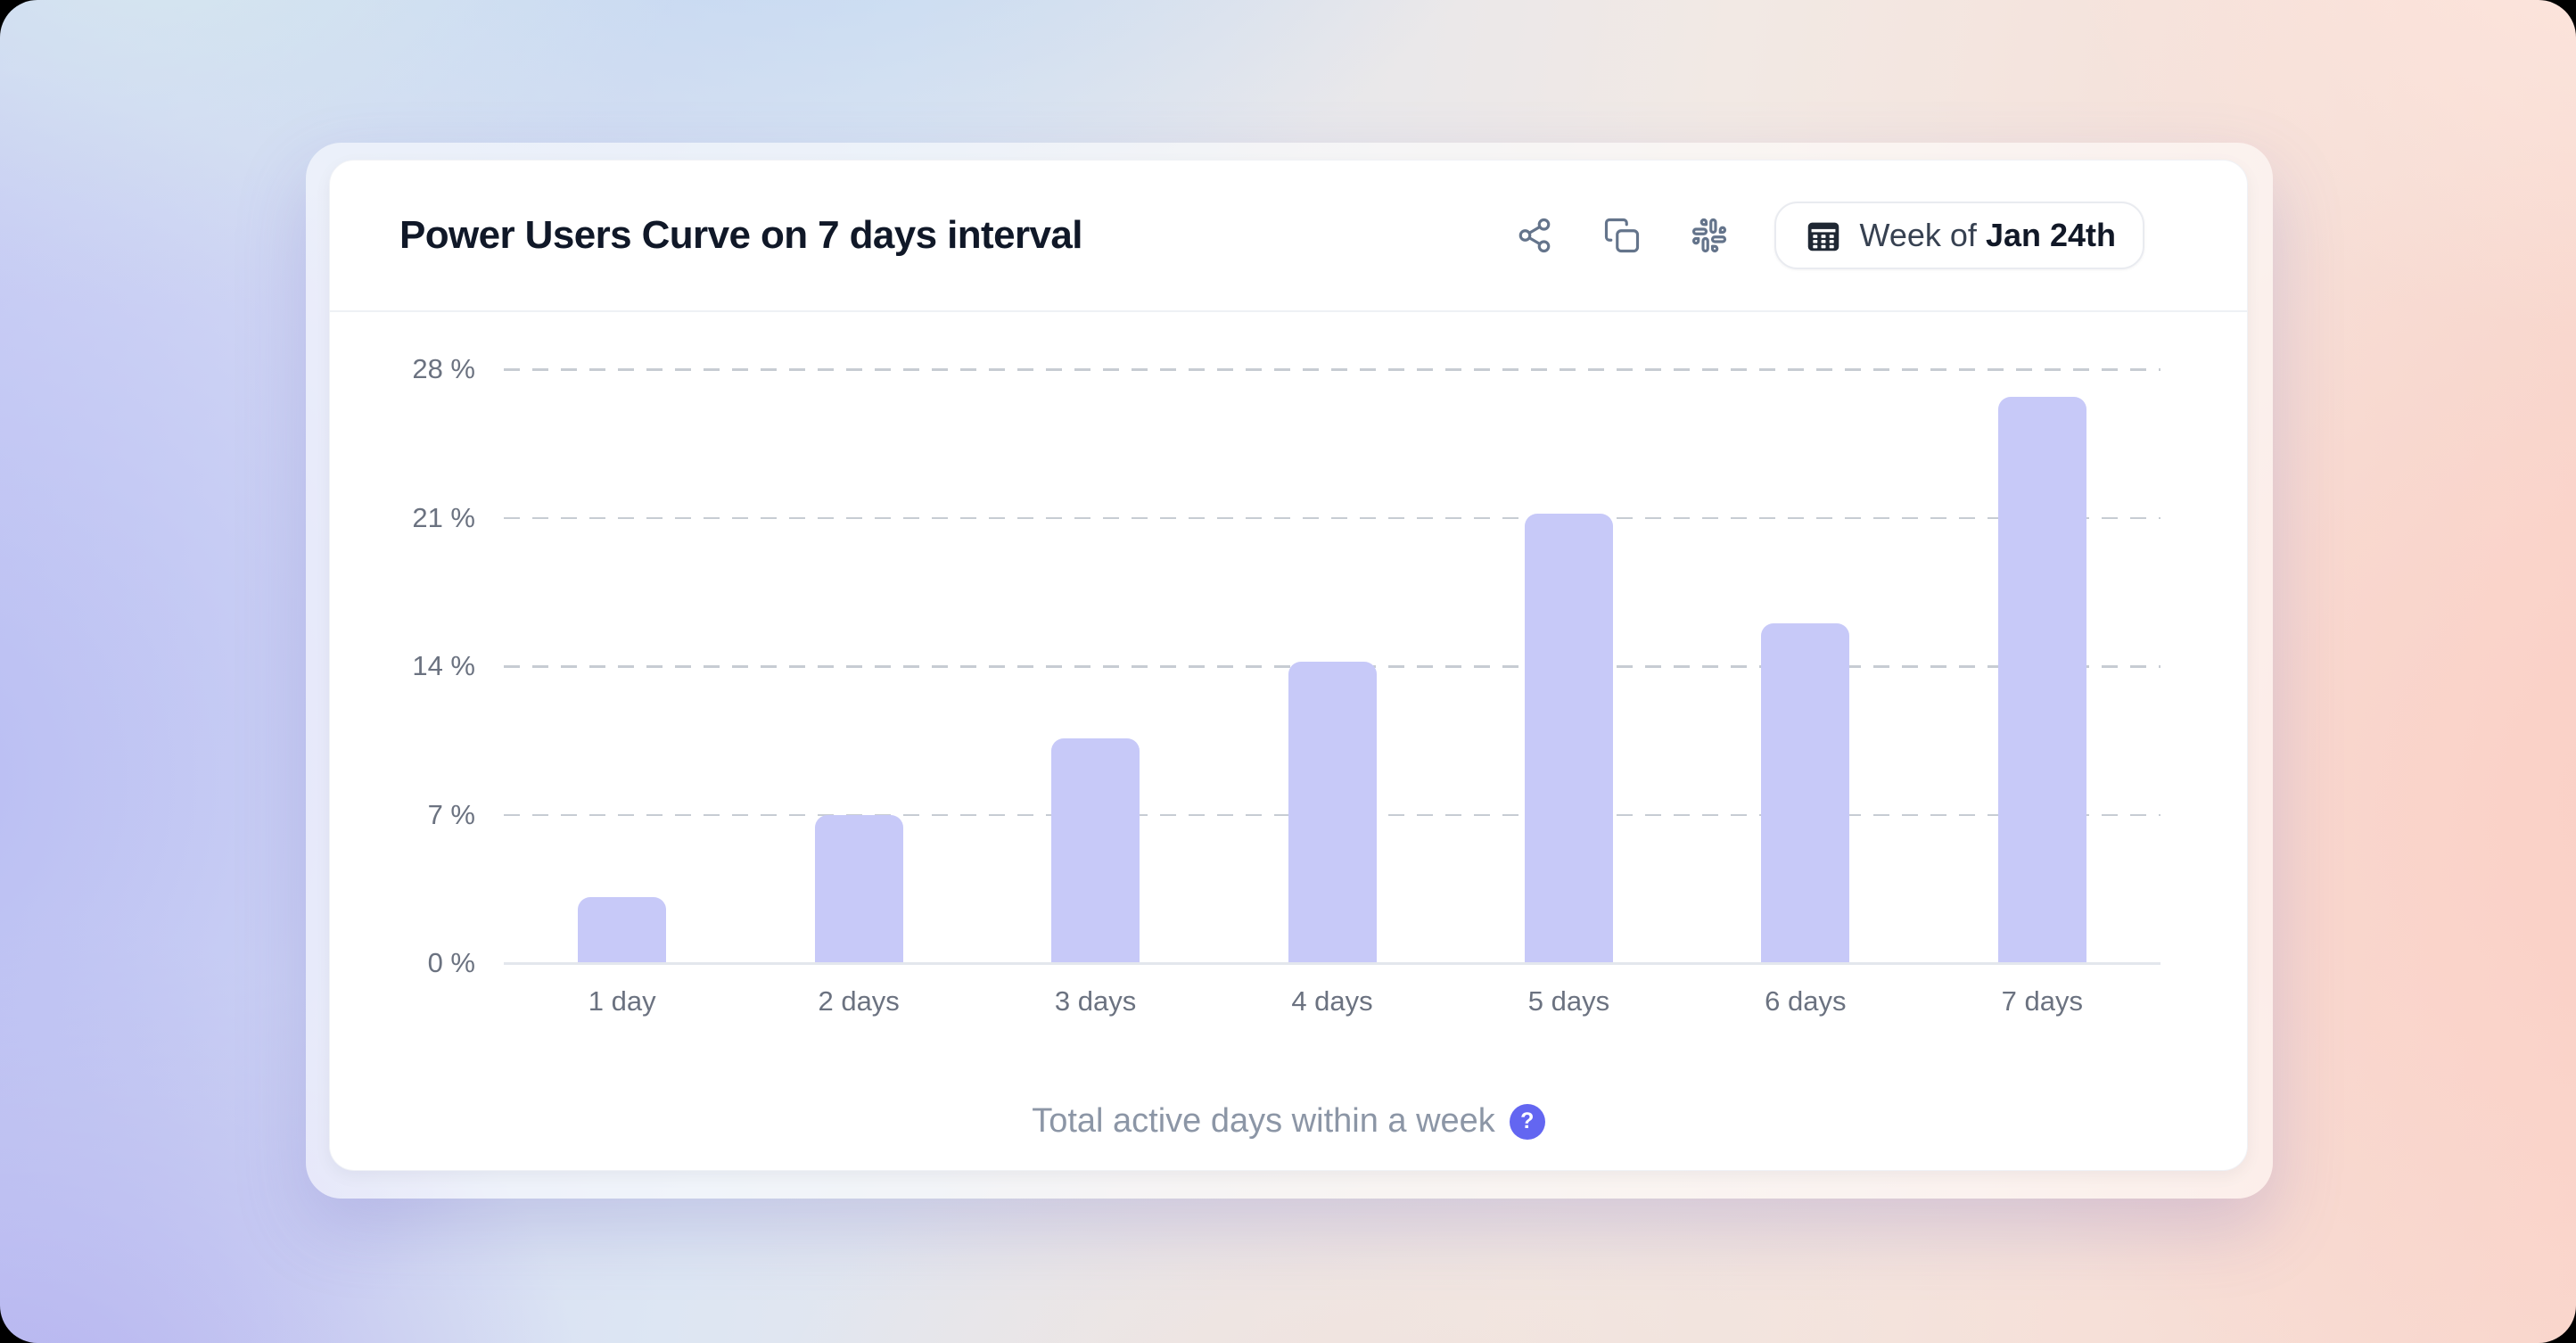  What do you see at coordinates (1805, 793) in the screenshot?
I see `bar-6-days` at bounding box center [1805, 793].